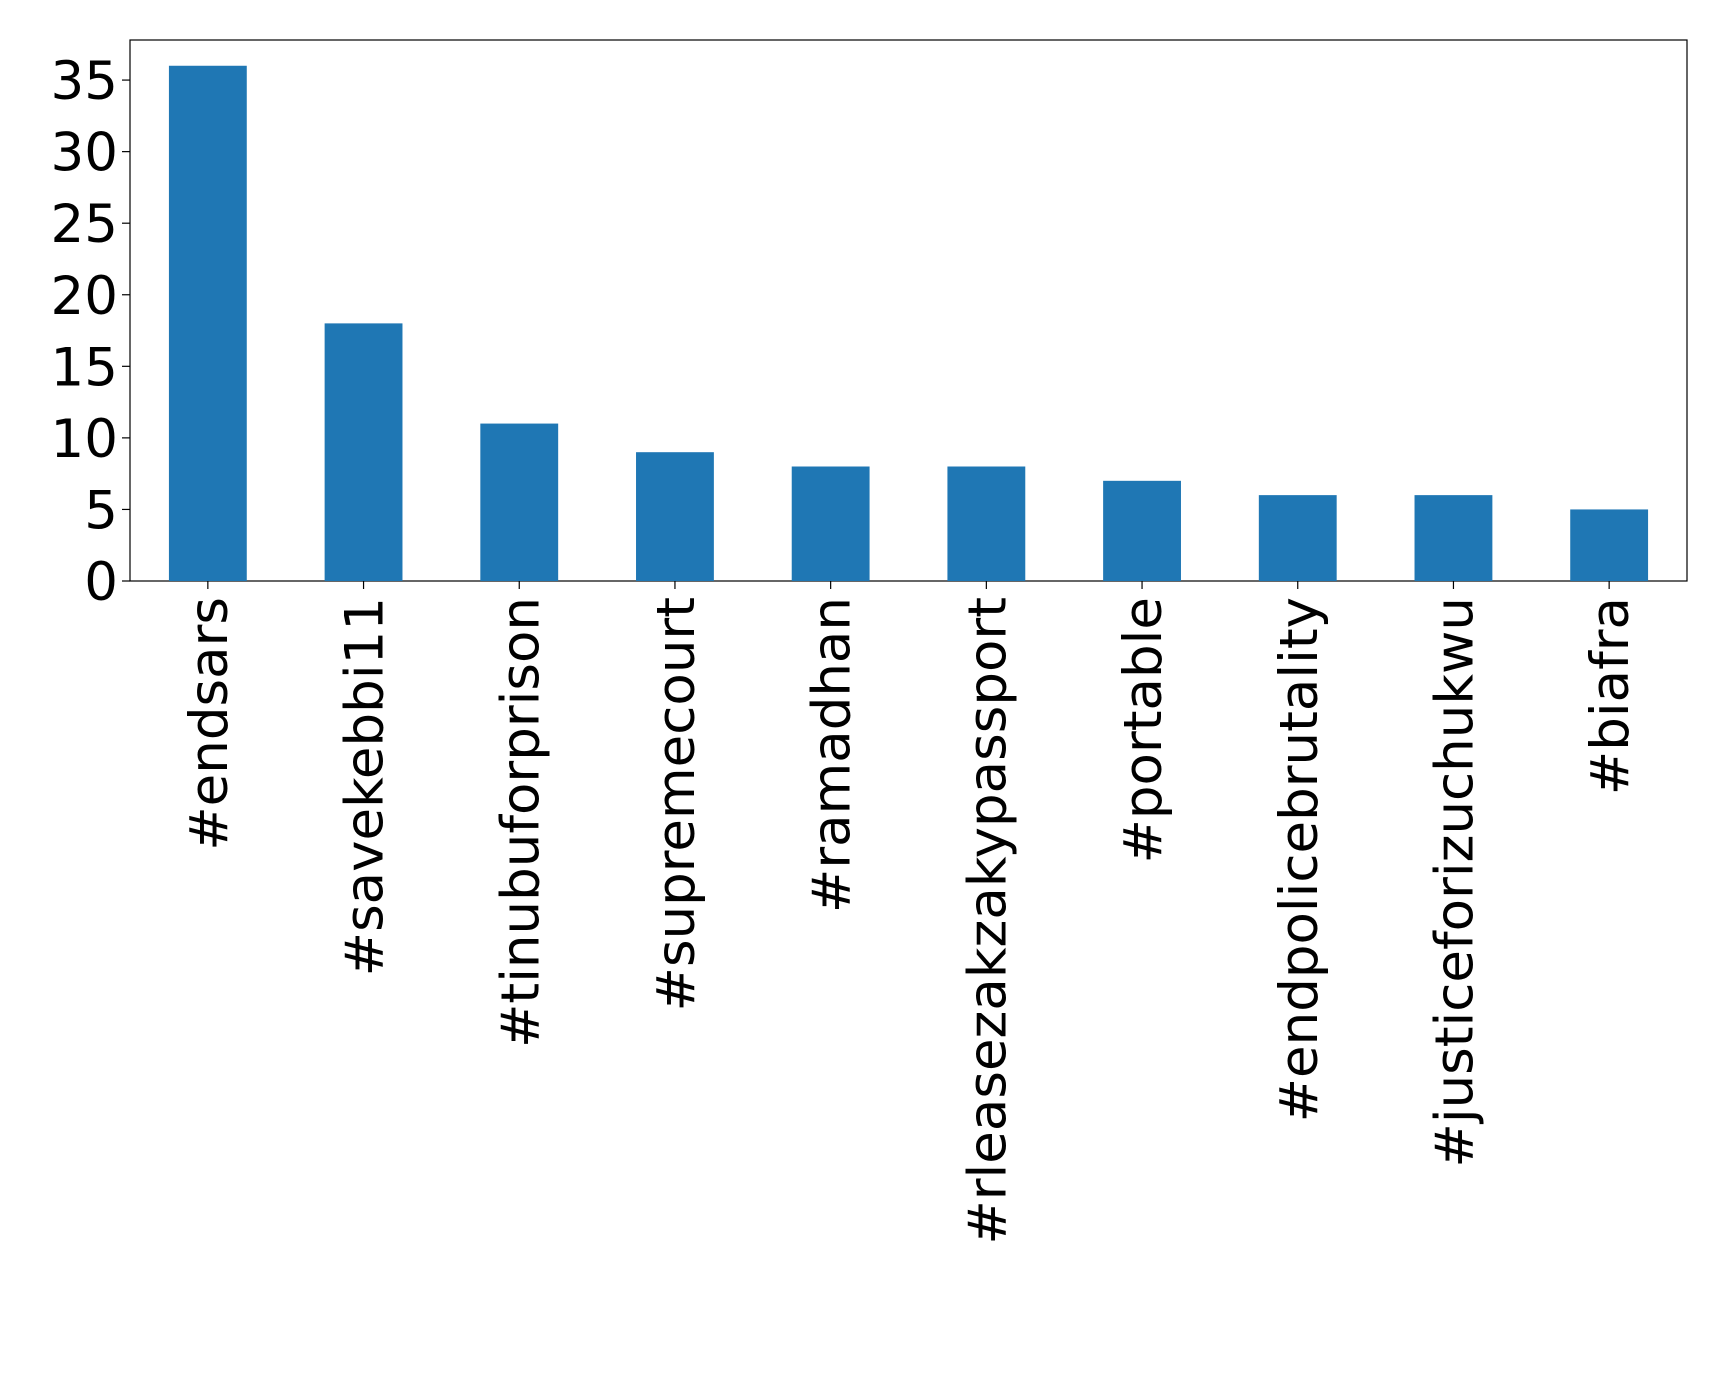 Image resolution: width=1719 pixels, height=1391 pixels. What do you see at coordinates (101, 510) in the screenshot?
I see `y-tick-label: 5` at bounding box center [101, 510].